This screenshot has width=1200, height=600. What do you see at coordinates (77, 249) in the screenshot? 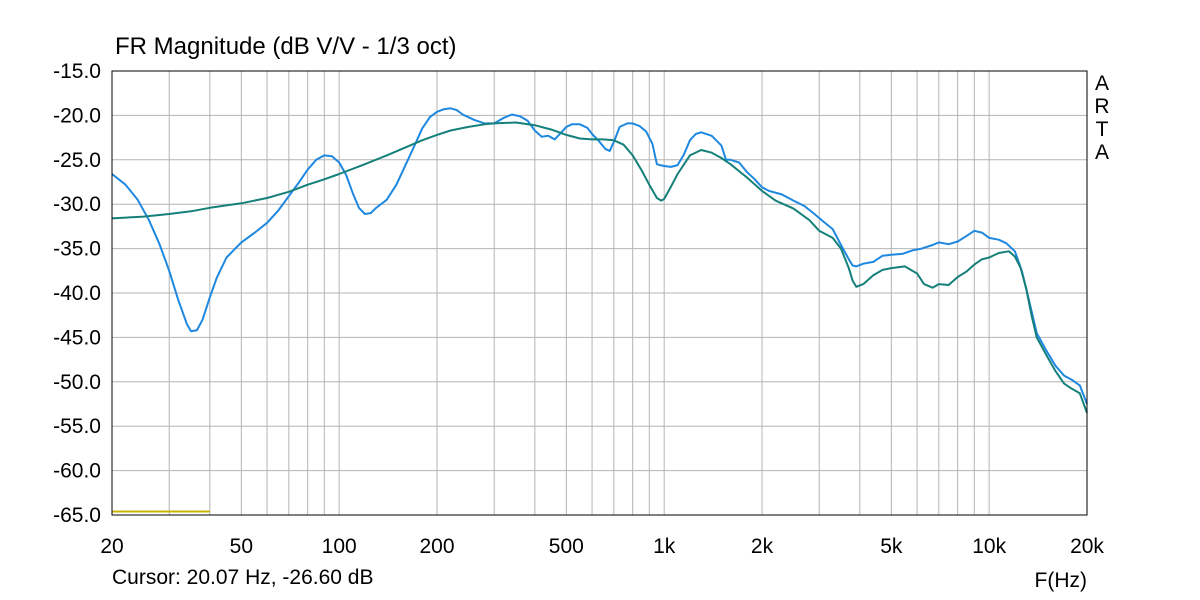
I see `y-tick-label: -35.0` at bounding box center [77, 249].